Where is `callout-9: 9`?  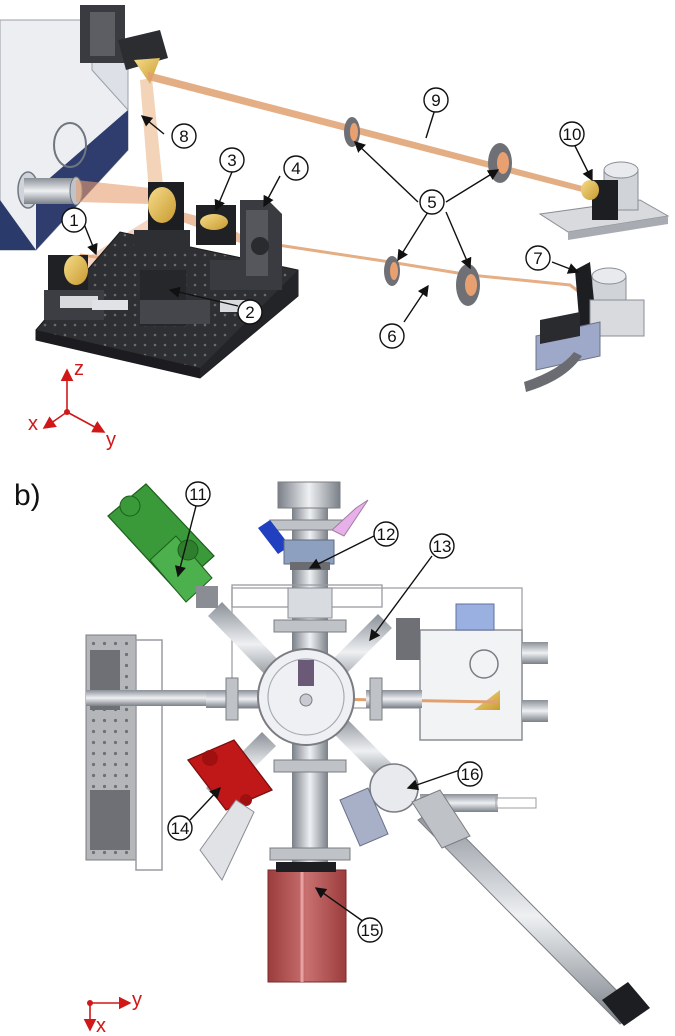
callout-9: 9 is located at coordinates (436, 100).